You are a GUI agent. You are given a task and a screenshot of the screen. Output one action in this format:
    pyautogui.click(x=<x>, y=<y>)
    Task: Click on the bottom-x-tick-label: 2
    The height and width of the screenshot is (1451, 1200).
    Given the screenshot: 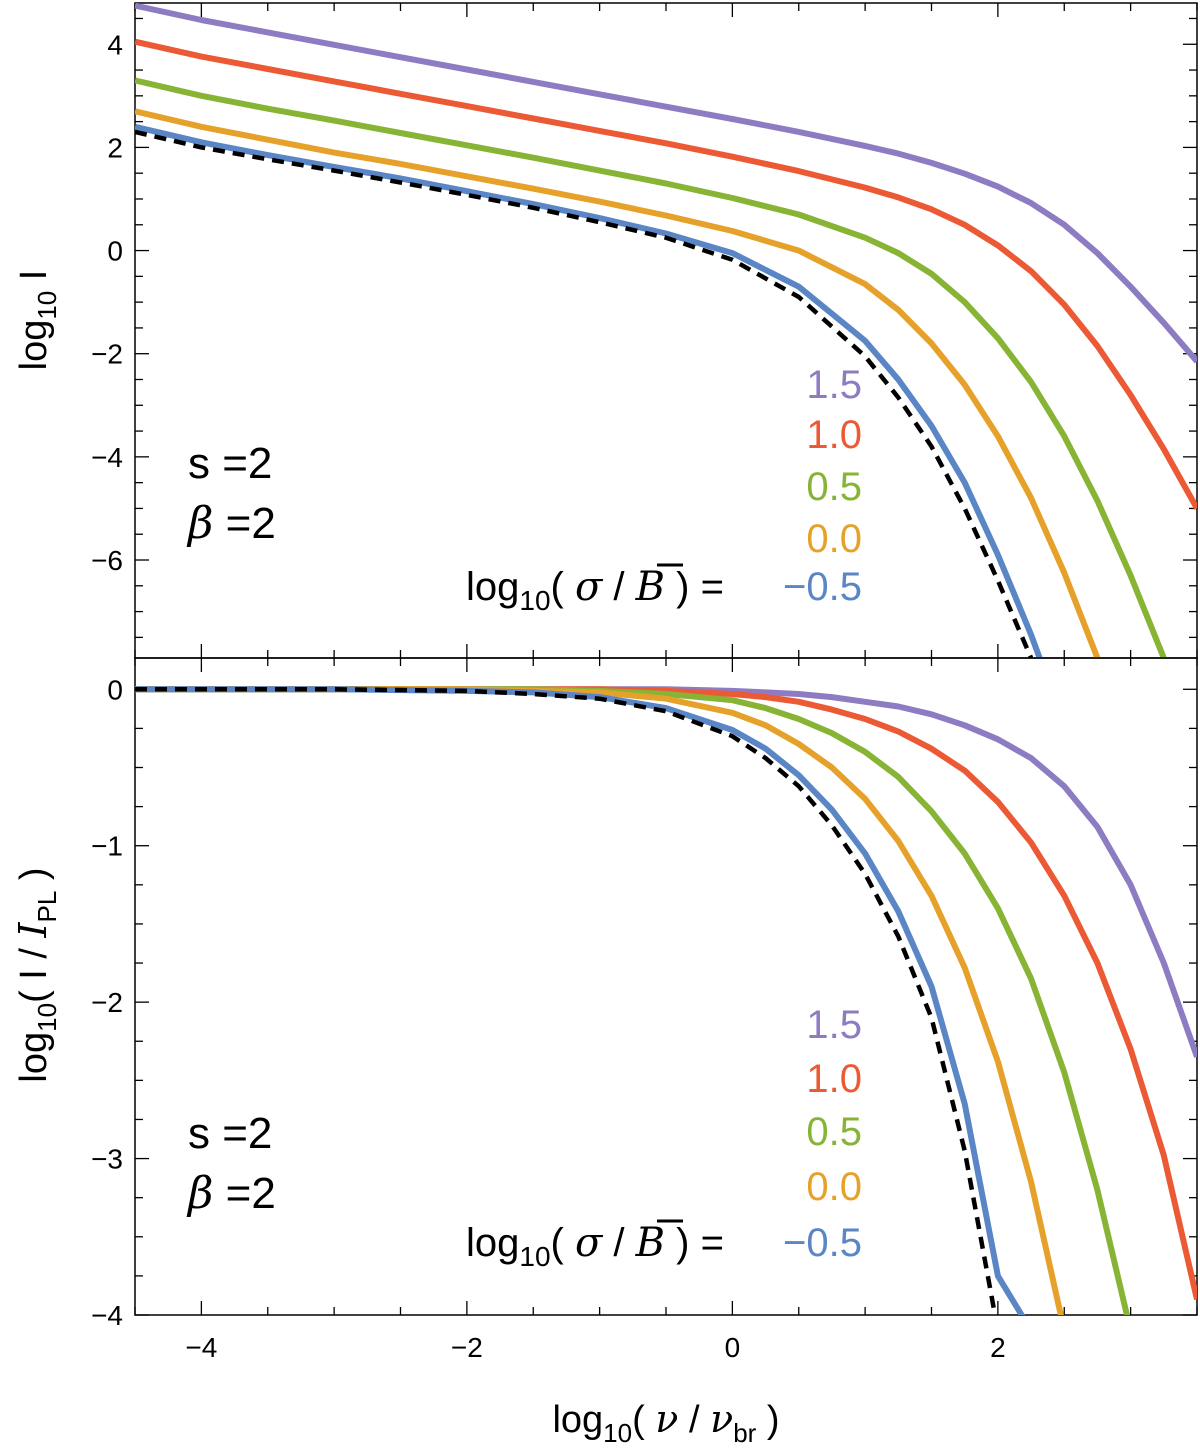 What is the action you would take?
    pyautogui.click(x=998, y=1347)
    